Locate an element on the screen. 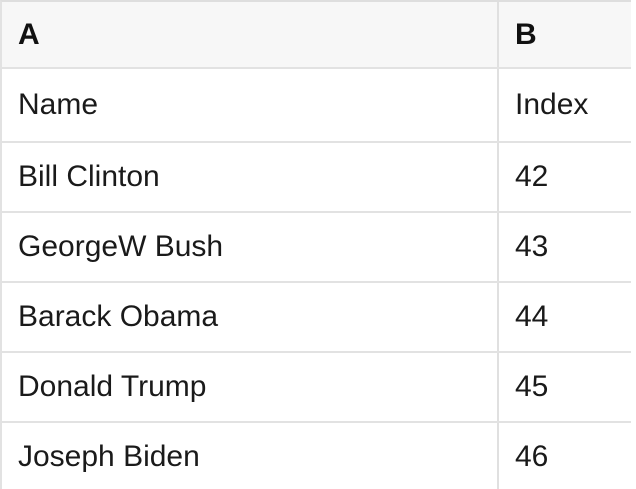 The image size is (636, 489). cell-a4: Barack Obama is located at coordinates (250, 317).